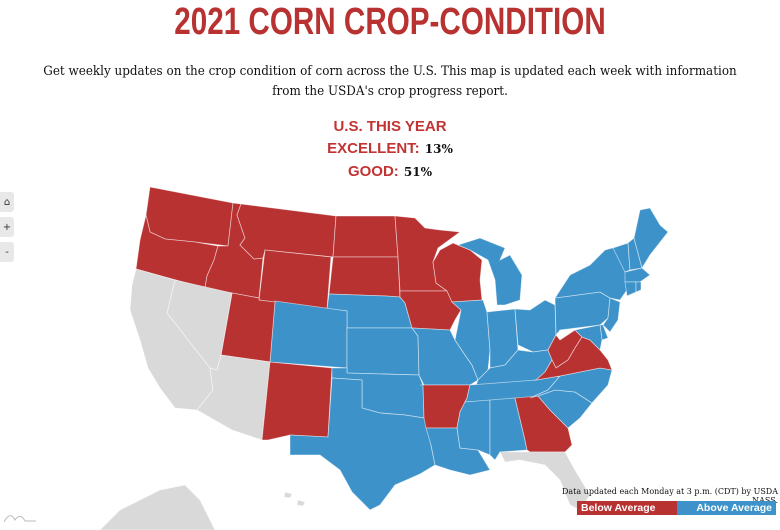  Describe the element at coordinates (286, 231) in the screenshot. I see `state-MT` at that location.